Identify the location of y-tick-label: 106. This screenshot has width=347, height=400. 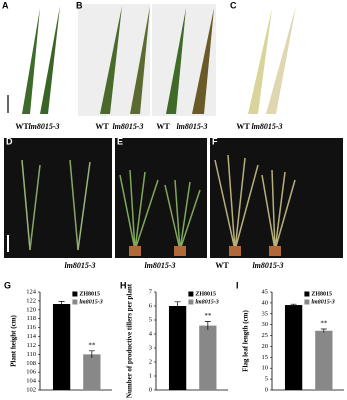
(31, 372).